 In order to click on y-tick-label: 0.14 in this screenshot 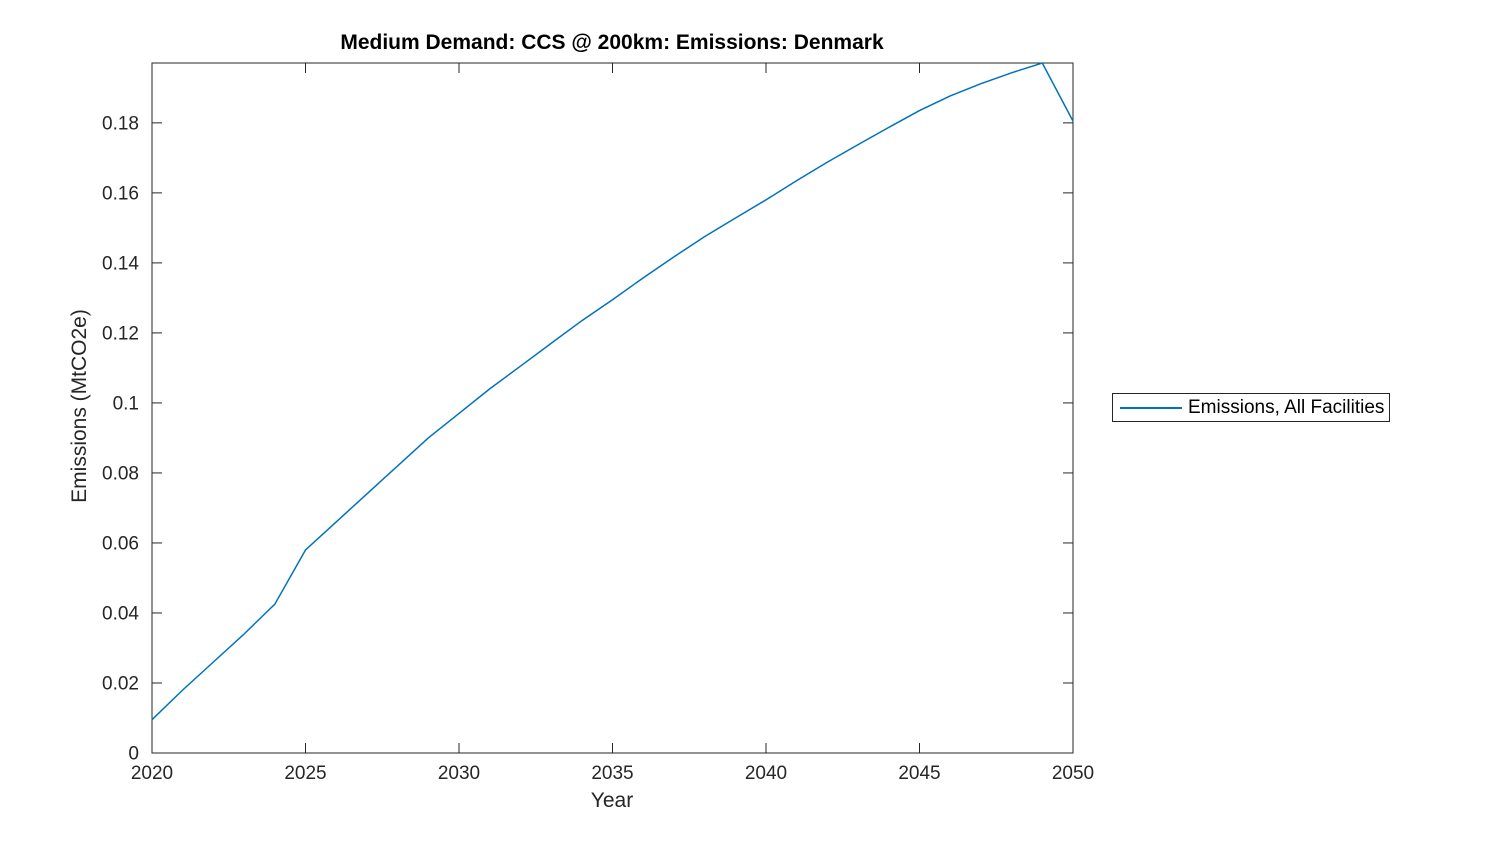, I will do `click(120, 263)`.